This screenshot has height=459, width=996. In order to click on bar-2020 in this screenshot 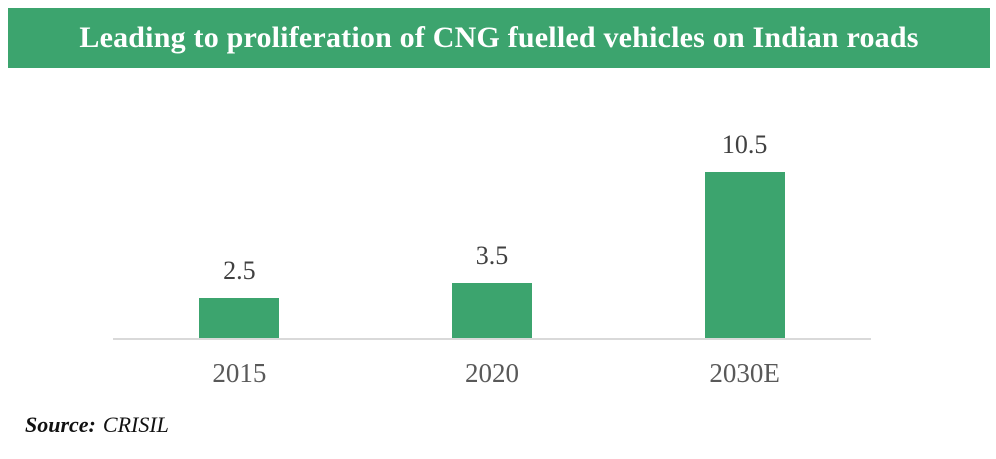, I will do `click(492, 310)`.